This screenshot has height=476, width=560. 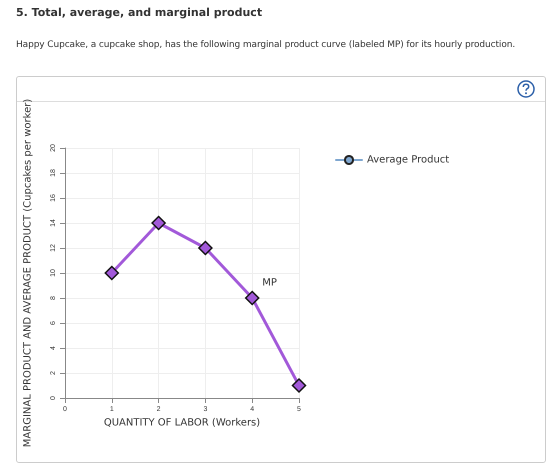 What do you see at coordinates (139, 12) in the screenshot?
I see `chart-title: 5. Total, average, and marginal product` at bounding box center [139, 12].